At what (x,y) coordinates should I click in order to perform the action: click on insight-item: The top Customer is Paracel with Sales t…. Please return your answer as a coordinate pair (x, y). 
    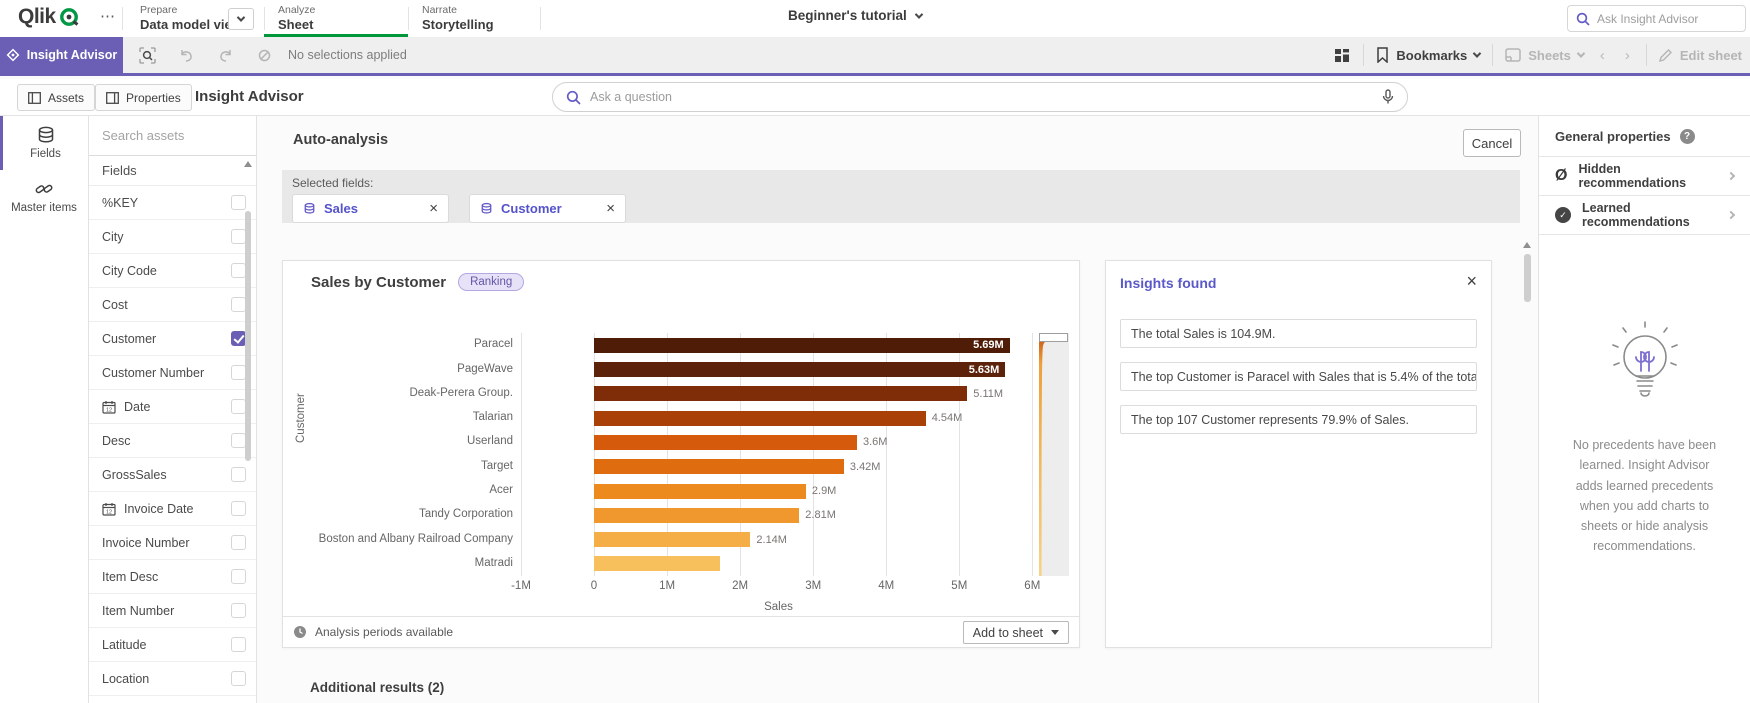
    Looking at the image, I should click on (1298, 376).